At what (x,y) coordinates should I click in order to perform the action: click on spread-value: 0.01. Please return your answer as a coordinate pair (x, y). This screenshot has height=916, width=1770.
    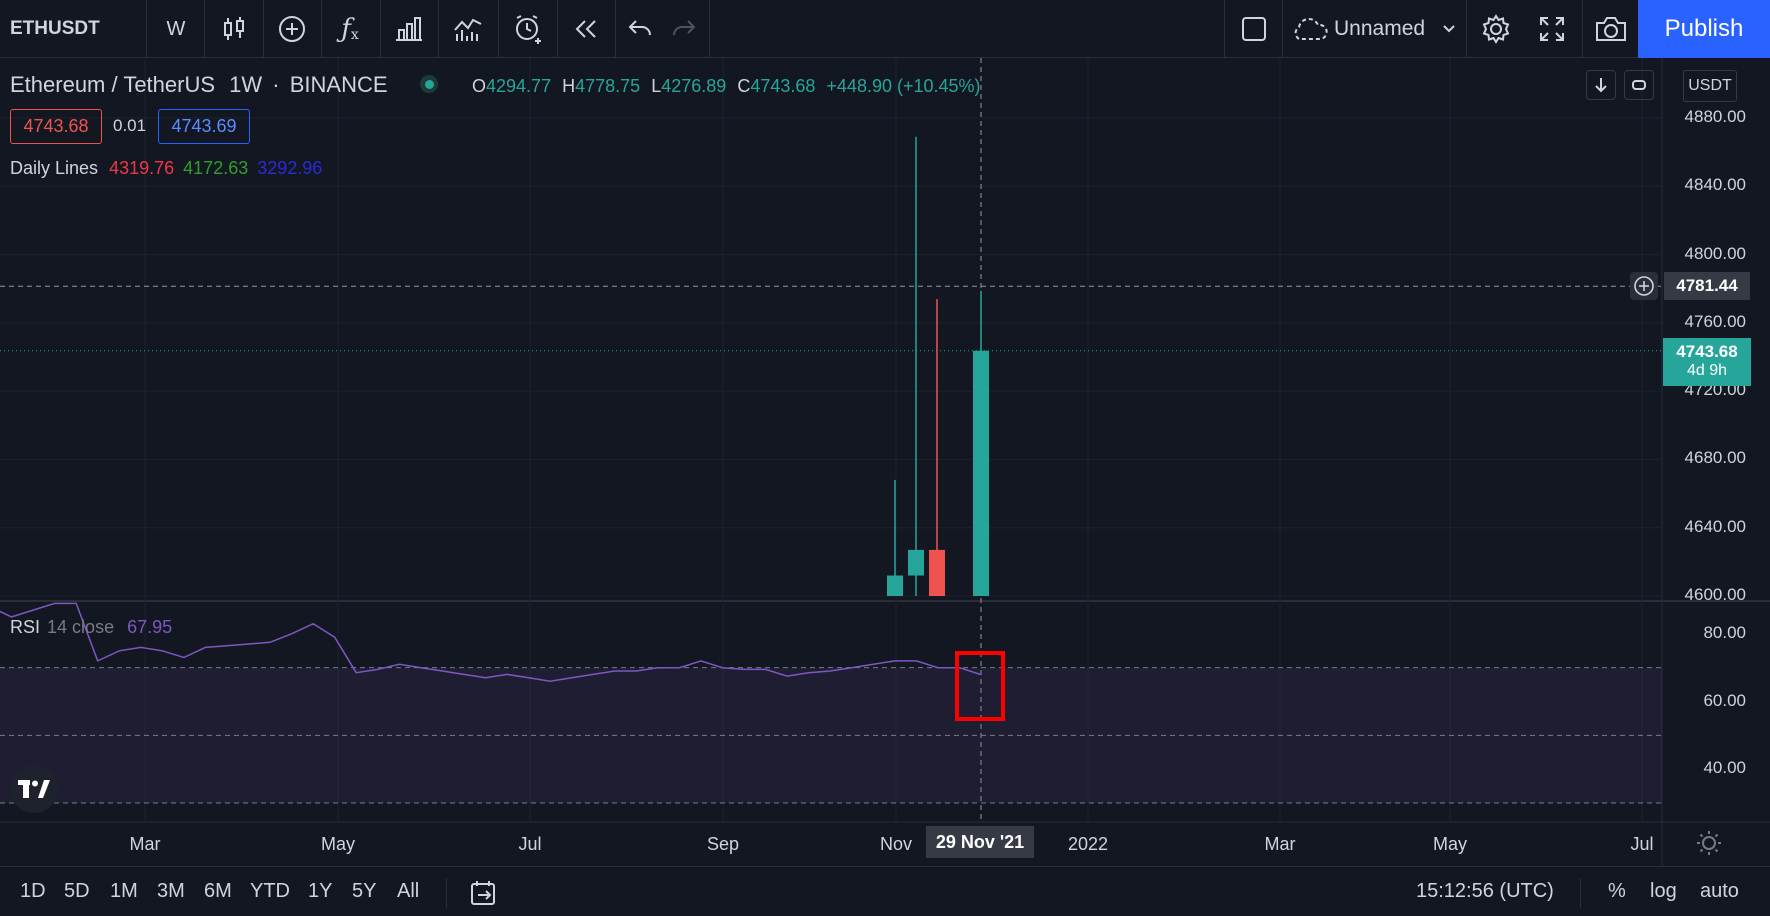
    Looking at the image, I should click on (130, 125).